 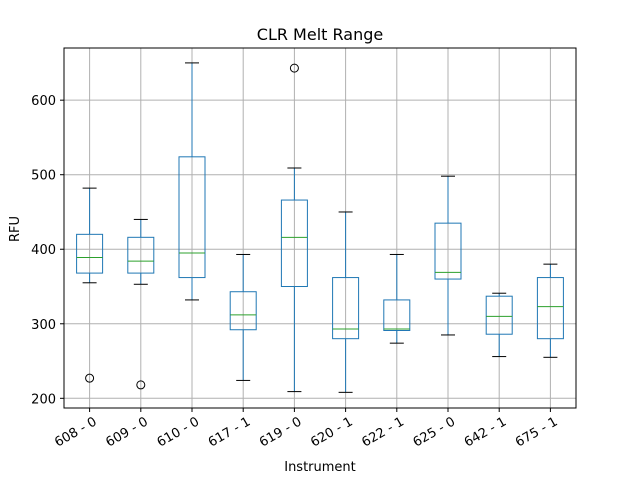 I want to click on y-tick-label: 500, so click(x=43, y=176).